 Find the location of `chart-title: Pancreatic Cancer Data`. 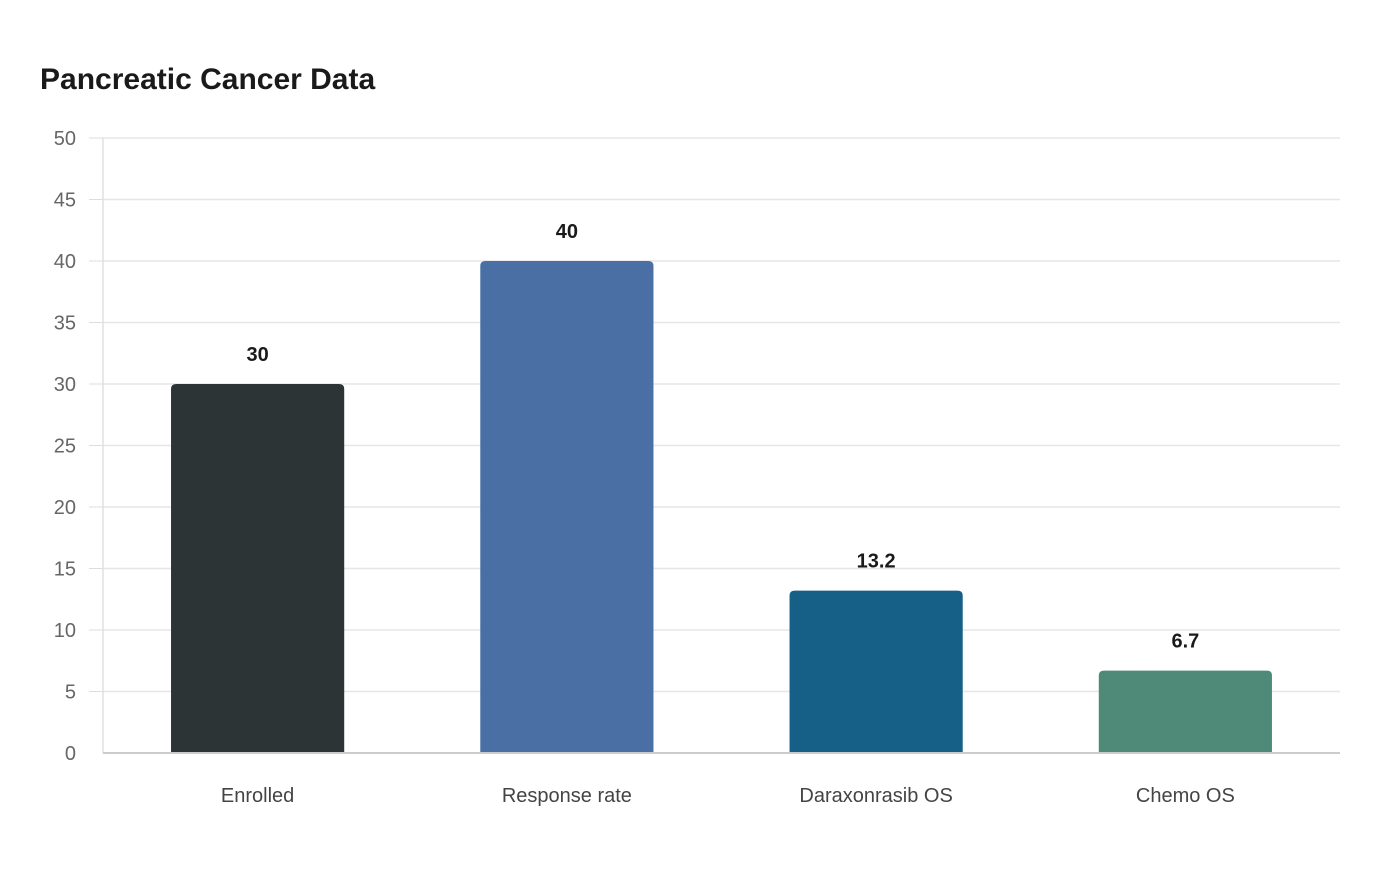

chart-title: Pancreatic Cancer Data is located at coordinates (208, 79).